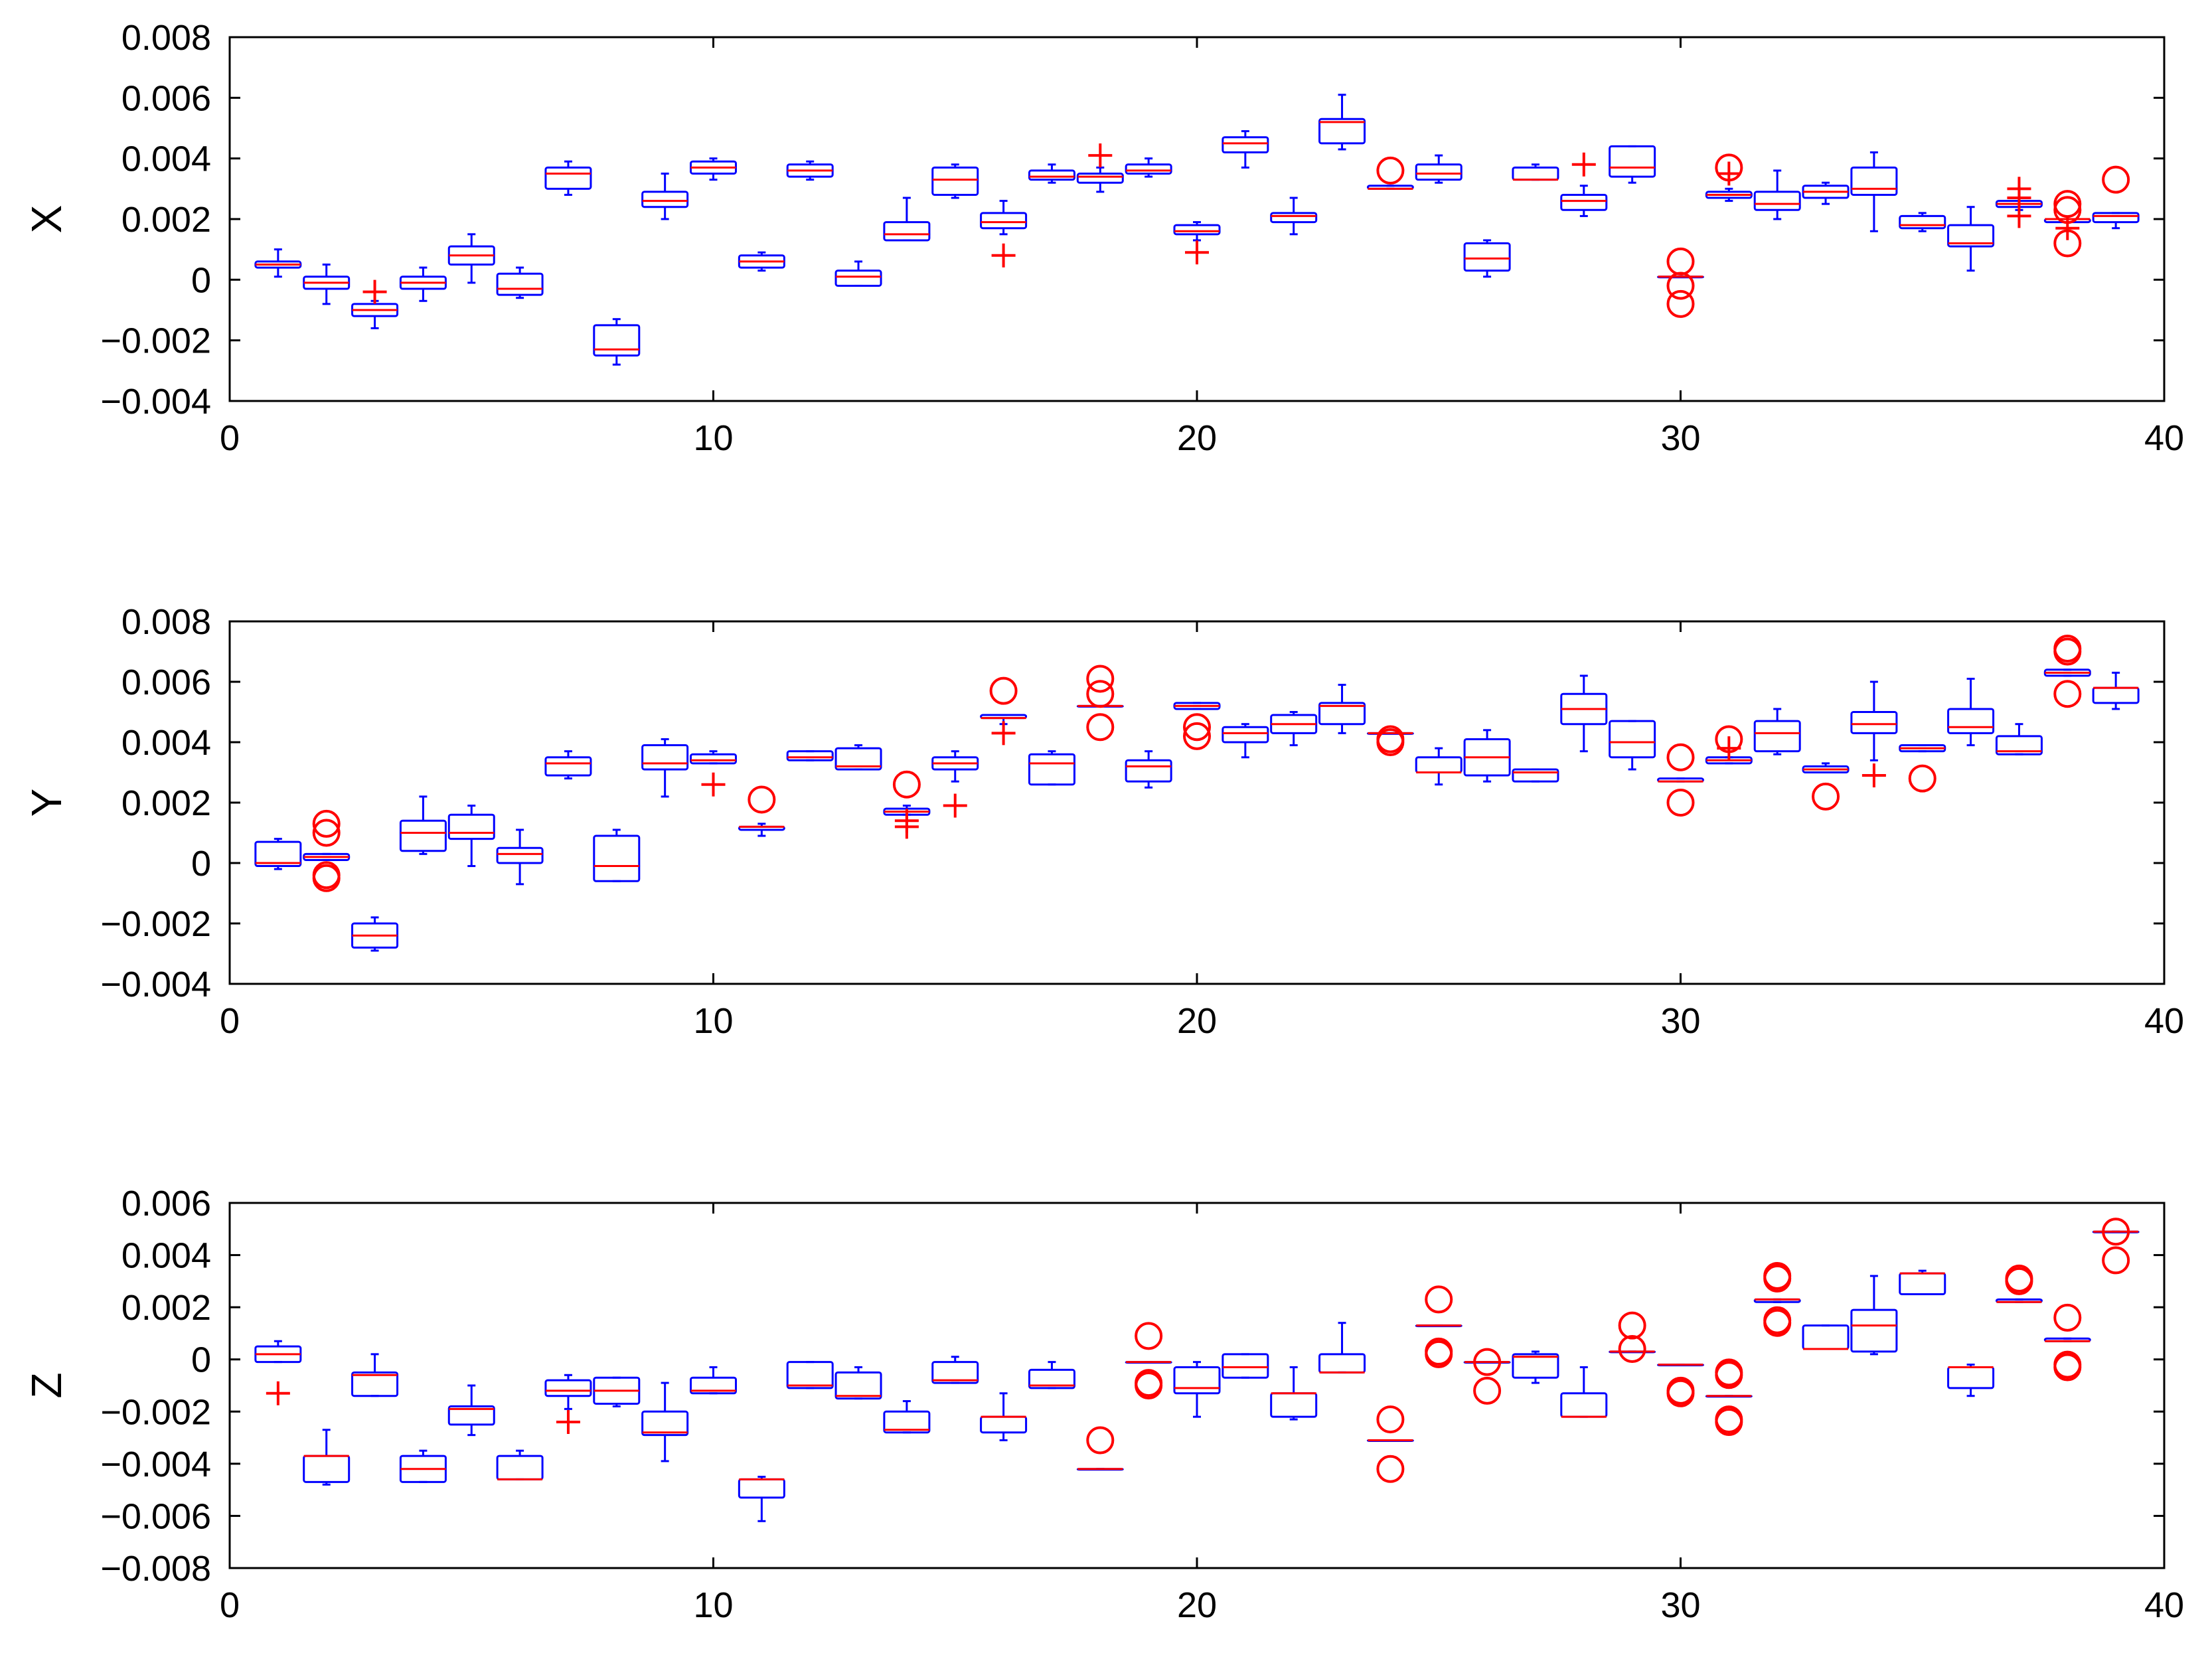  I want to click on x-tick-label: 10, so click(713, 1021).